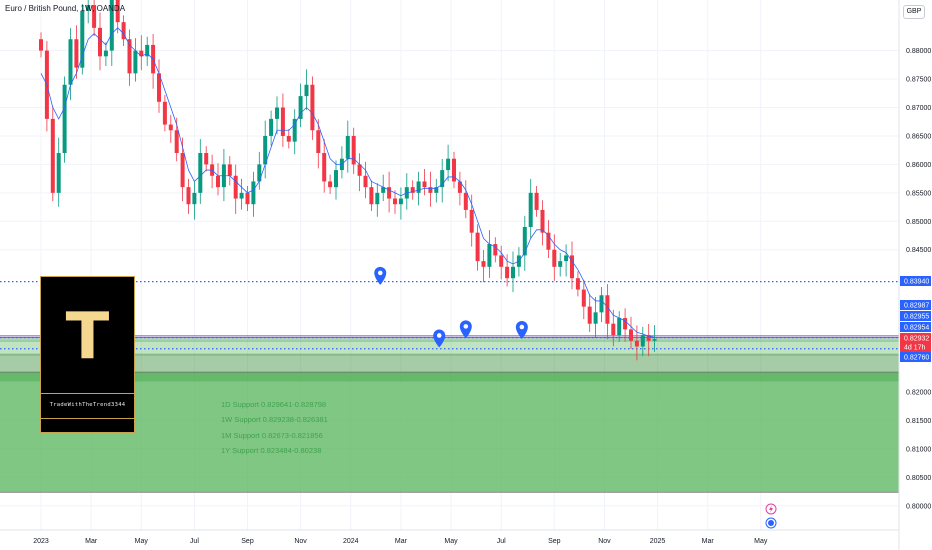 This screenshot has height=550, width=932. Describe the element at coordinates (918, 108) in the screenshot. I see `price-tick-label: 0.87000` at that location.